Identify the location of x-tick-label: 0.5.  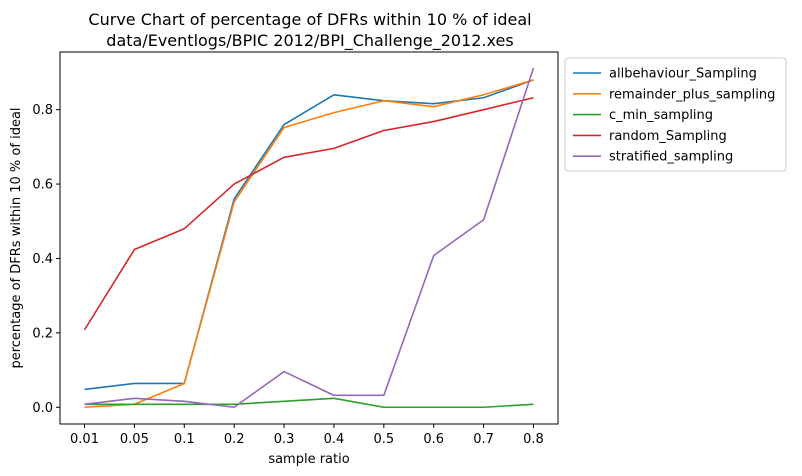
(383, 439).